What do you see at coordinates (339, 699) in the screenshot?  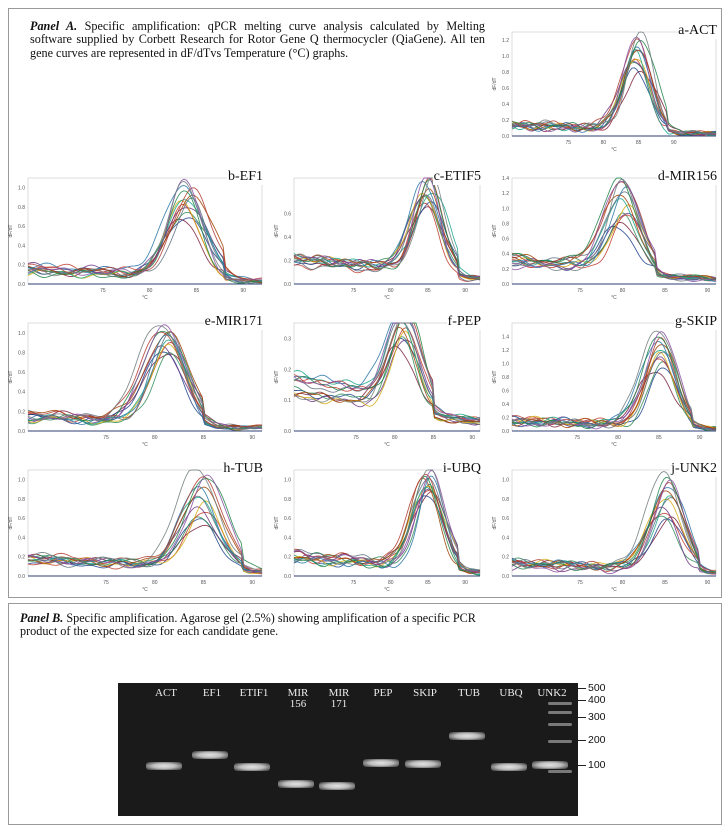 I see `gel-lane-label: MIR 171` at bounding box center [339, 699].